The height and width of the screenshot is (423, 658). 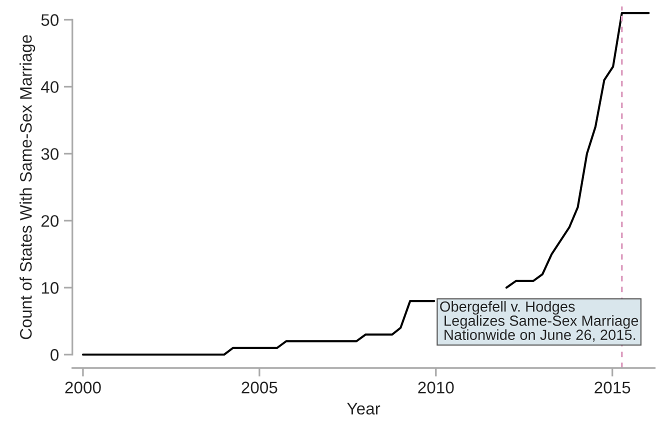 What do you see at coordinates (50, 20) in the screenshot?
I see `y-tick-label: 50` at bounding box center [50, 20].